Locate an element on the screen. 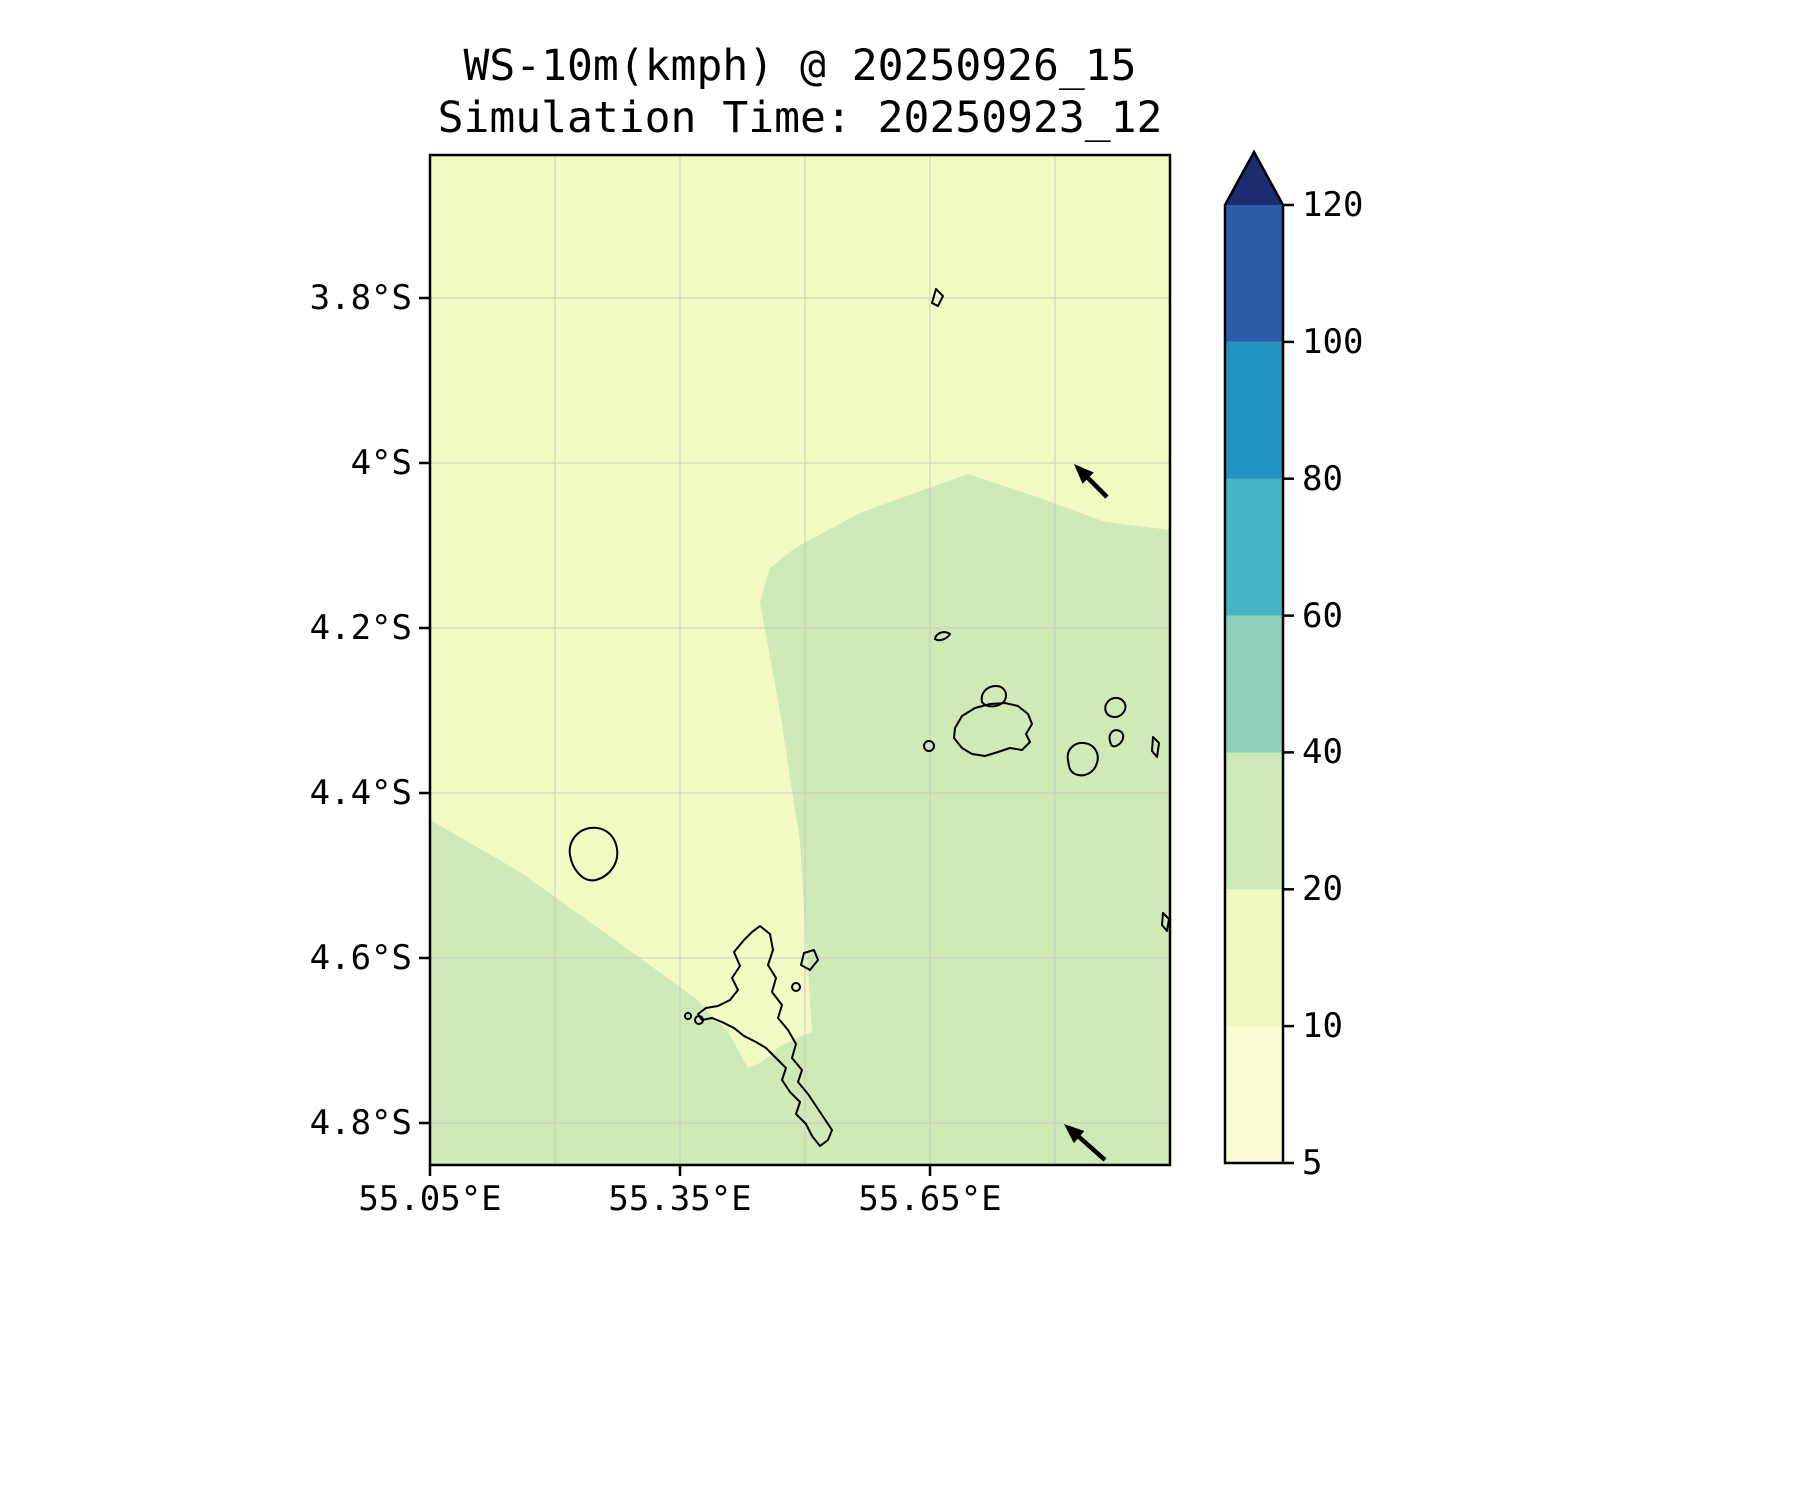 The width and height of the screenshot is (1800, 1500). colorbar-tick-marks is located at coordinates (1288, 684).